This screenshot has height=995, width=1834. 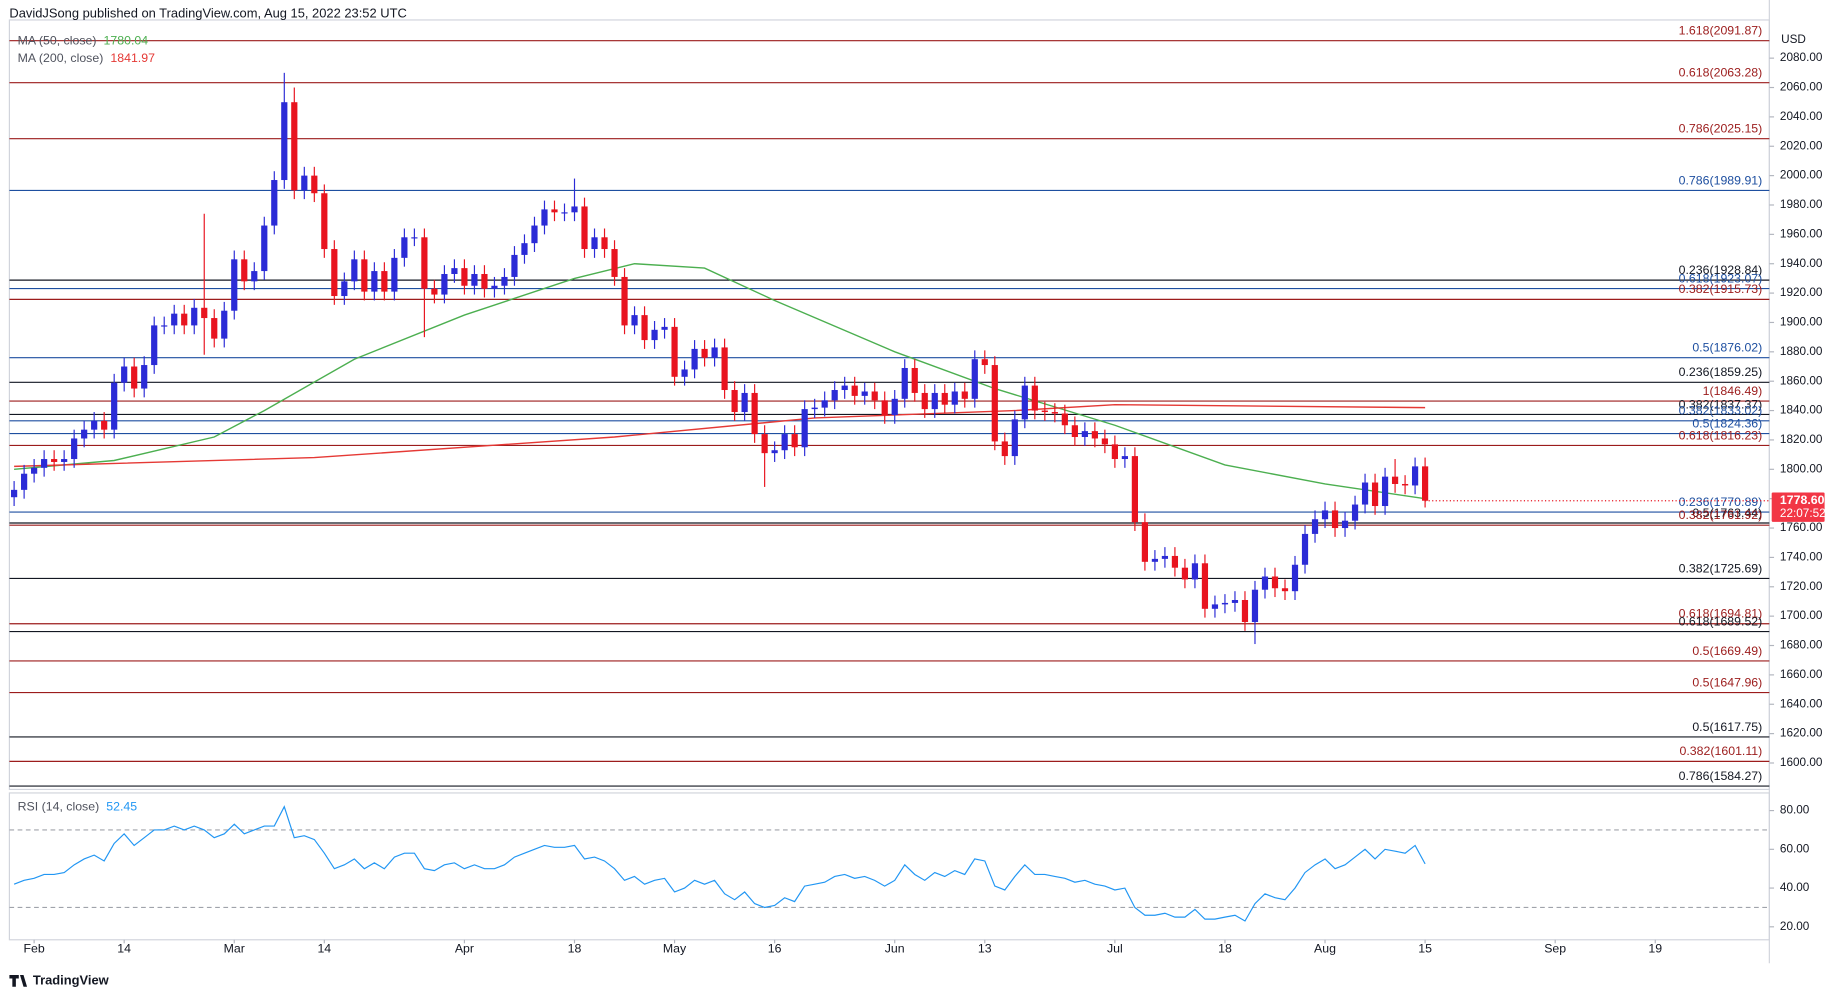 I want to click on fib-label: 1.618(2091.87), so click(x=1721, y=31).